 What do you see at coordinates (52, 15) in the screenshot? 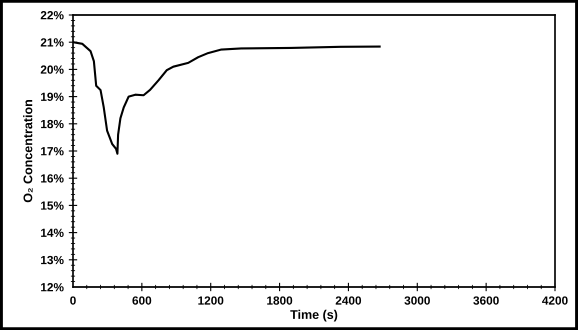
I see `y-tick-label: 22%` at bounding box center [52, 15].